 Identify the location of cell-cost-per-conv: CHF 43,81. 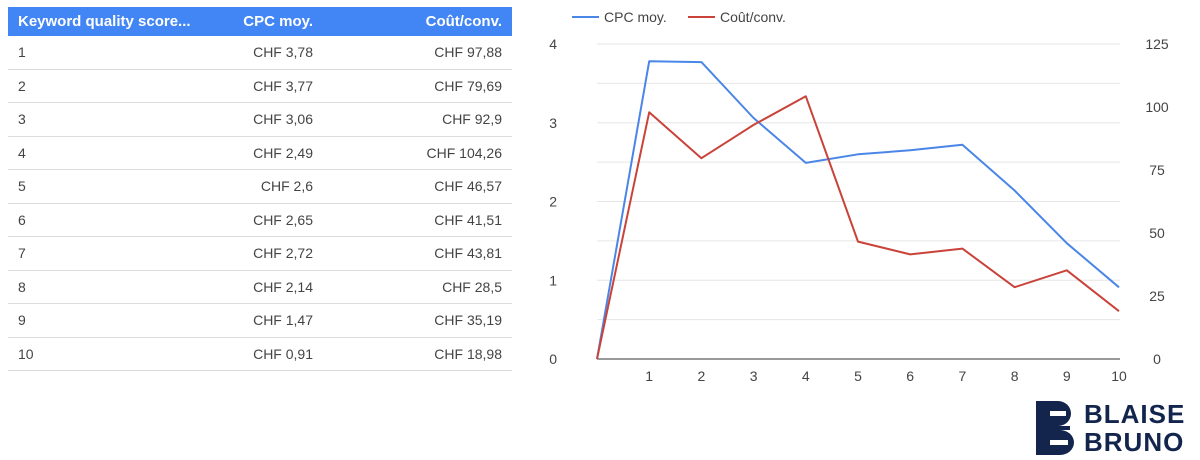
(417, 253).